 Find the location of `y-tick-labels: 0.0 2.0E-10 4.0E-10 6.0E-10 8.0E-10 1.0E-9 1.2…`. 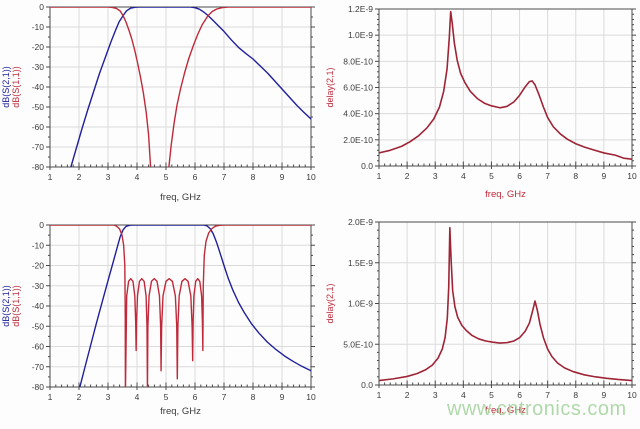

y-tick-labels: 0.0 2.0E-10 4.0E-10 6.0E-10 8.0E-10 1.0E-9 1.2… is located at coordinates (358, 87).